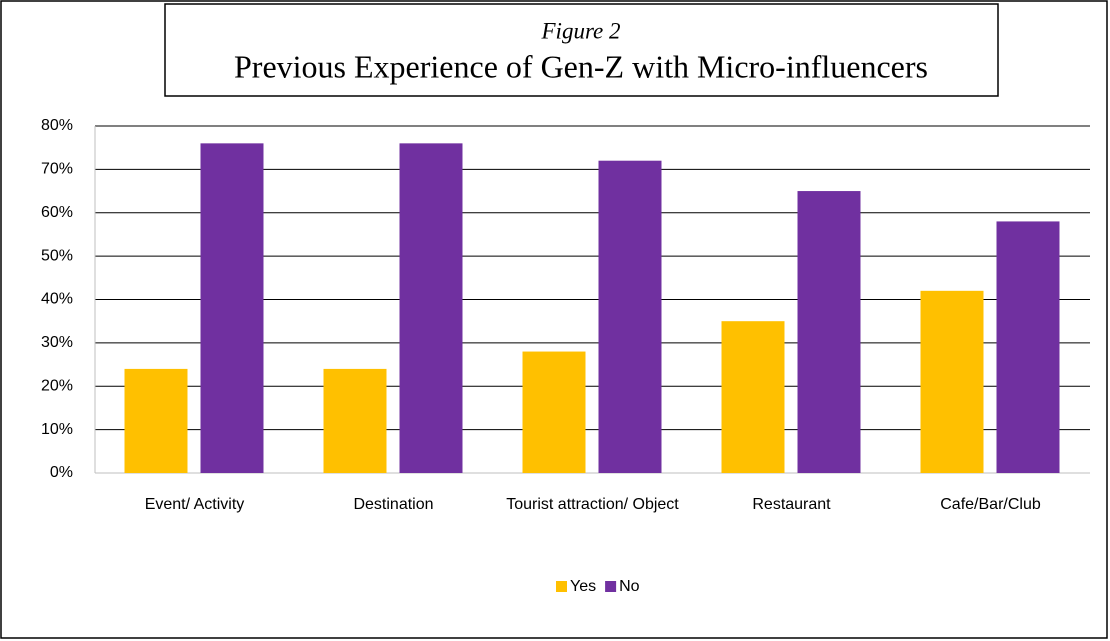  I want to click on legend-label: No, so click(629, 586).